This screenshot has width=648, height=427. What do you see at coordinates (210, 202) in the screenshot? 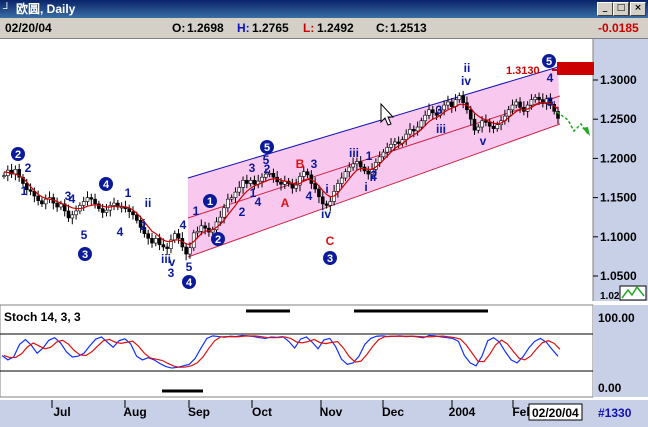
I see `wave-circle-label: 1` at bounding box center [210, 202].